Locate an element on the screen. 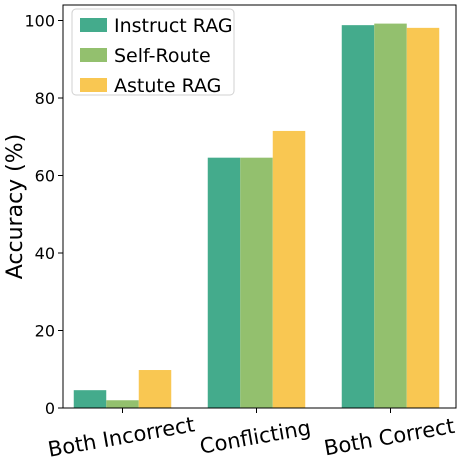  bar-astute-rag-both-incorrect is located at coordinates (155, 389).